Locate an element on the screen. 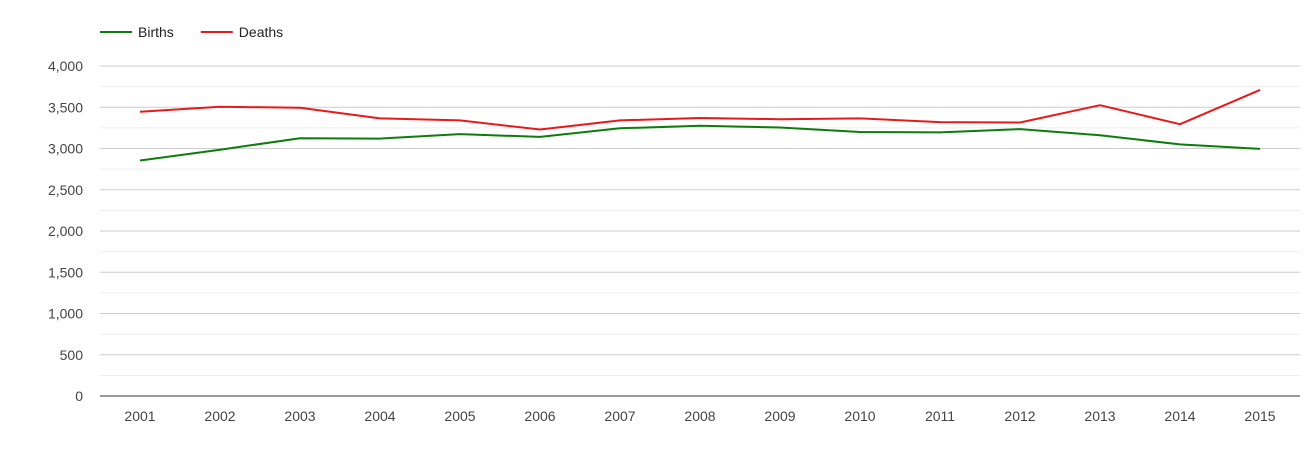 This screenshot has height=450, width=1305. x-tick-label: 2008 is located at coordinates (699, 416).